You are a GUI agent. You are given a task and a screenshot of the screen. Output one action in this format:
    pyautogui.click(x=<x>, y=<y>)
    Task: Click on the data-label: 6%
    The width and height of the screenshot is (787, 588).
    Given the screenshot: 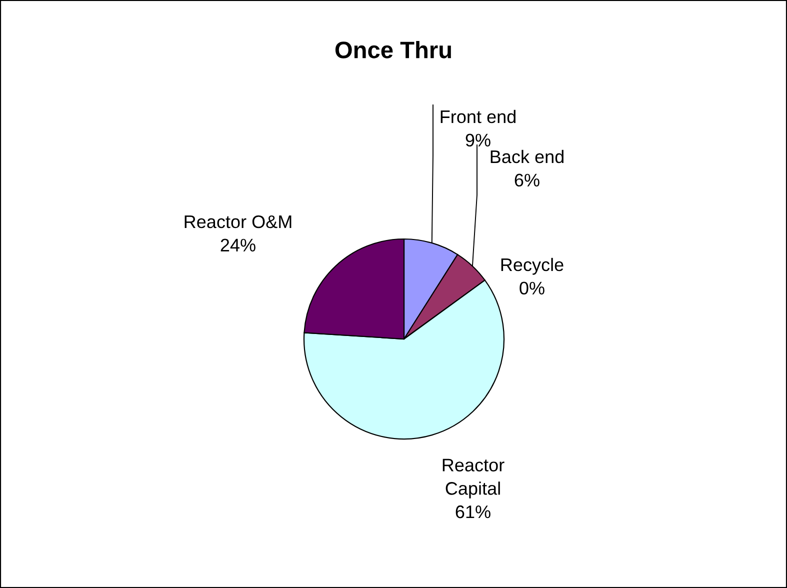 What is the action you would take?
    pyautogui.click(x=527, y=180)
    